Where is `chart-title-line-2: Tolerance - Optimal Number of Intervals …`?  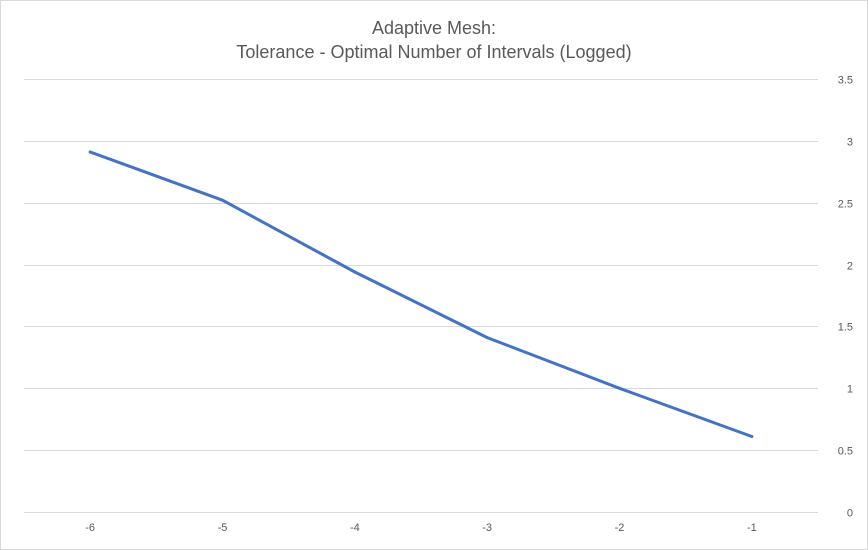
chart-title-line-2: Tolerance - Optimal Number of Intervals … is located at coordinates (433, 52).